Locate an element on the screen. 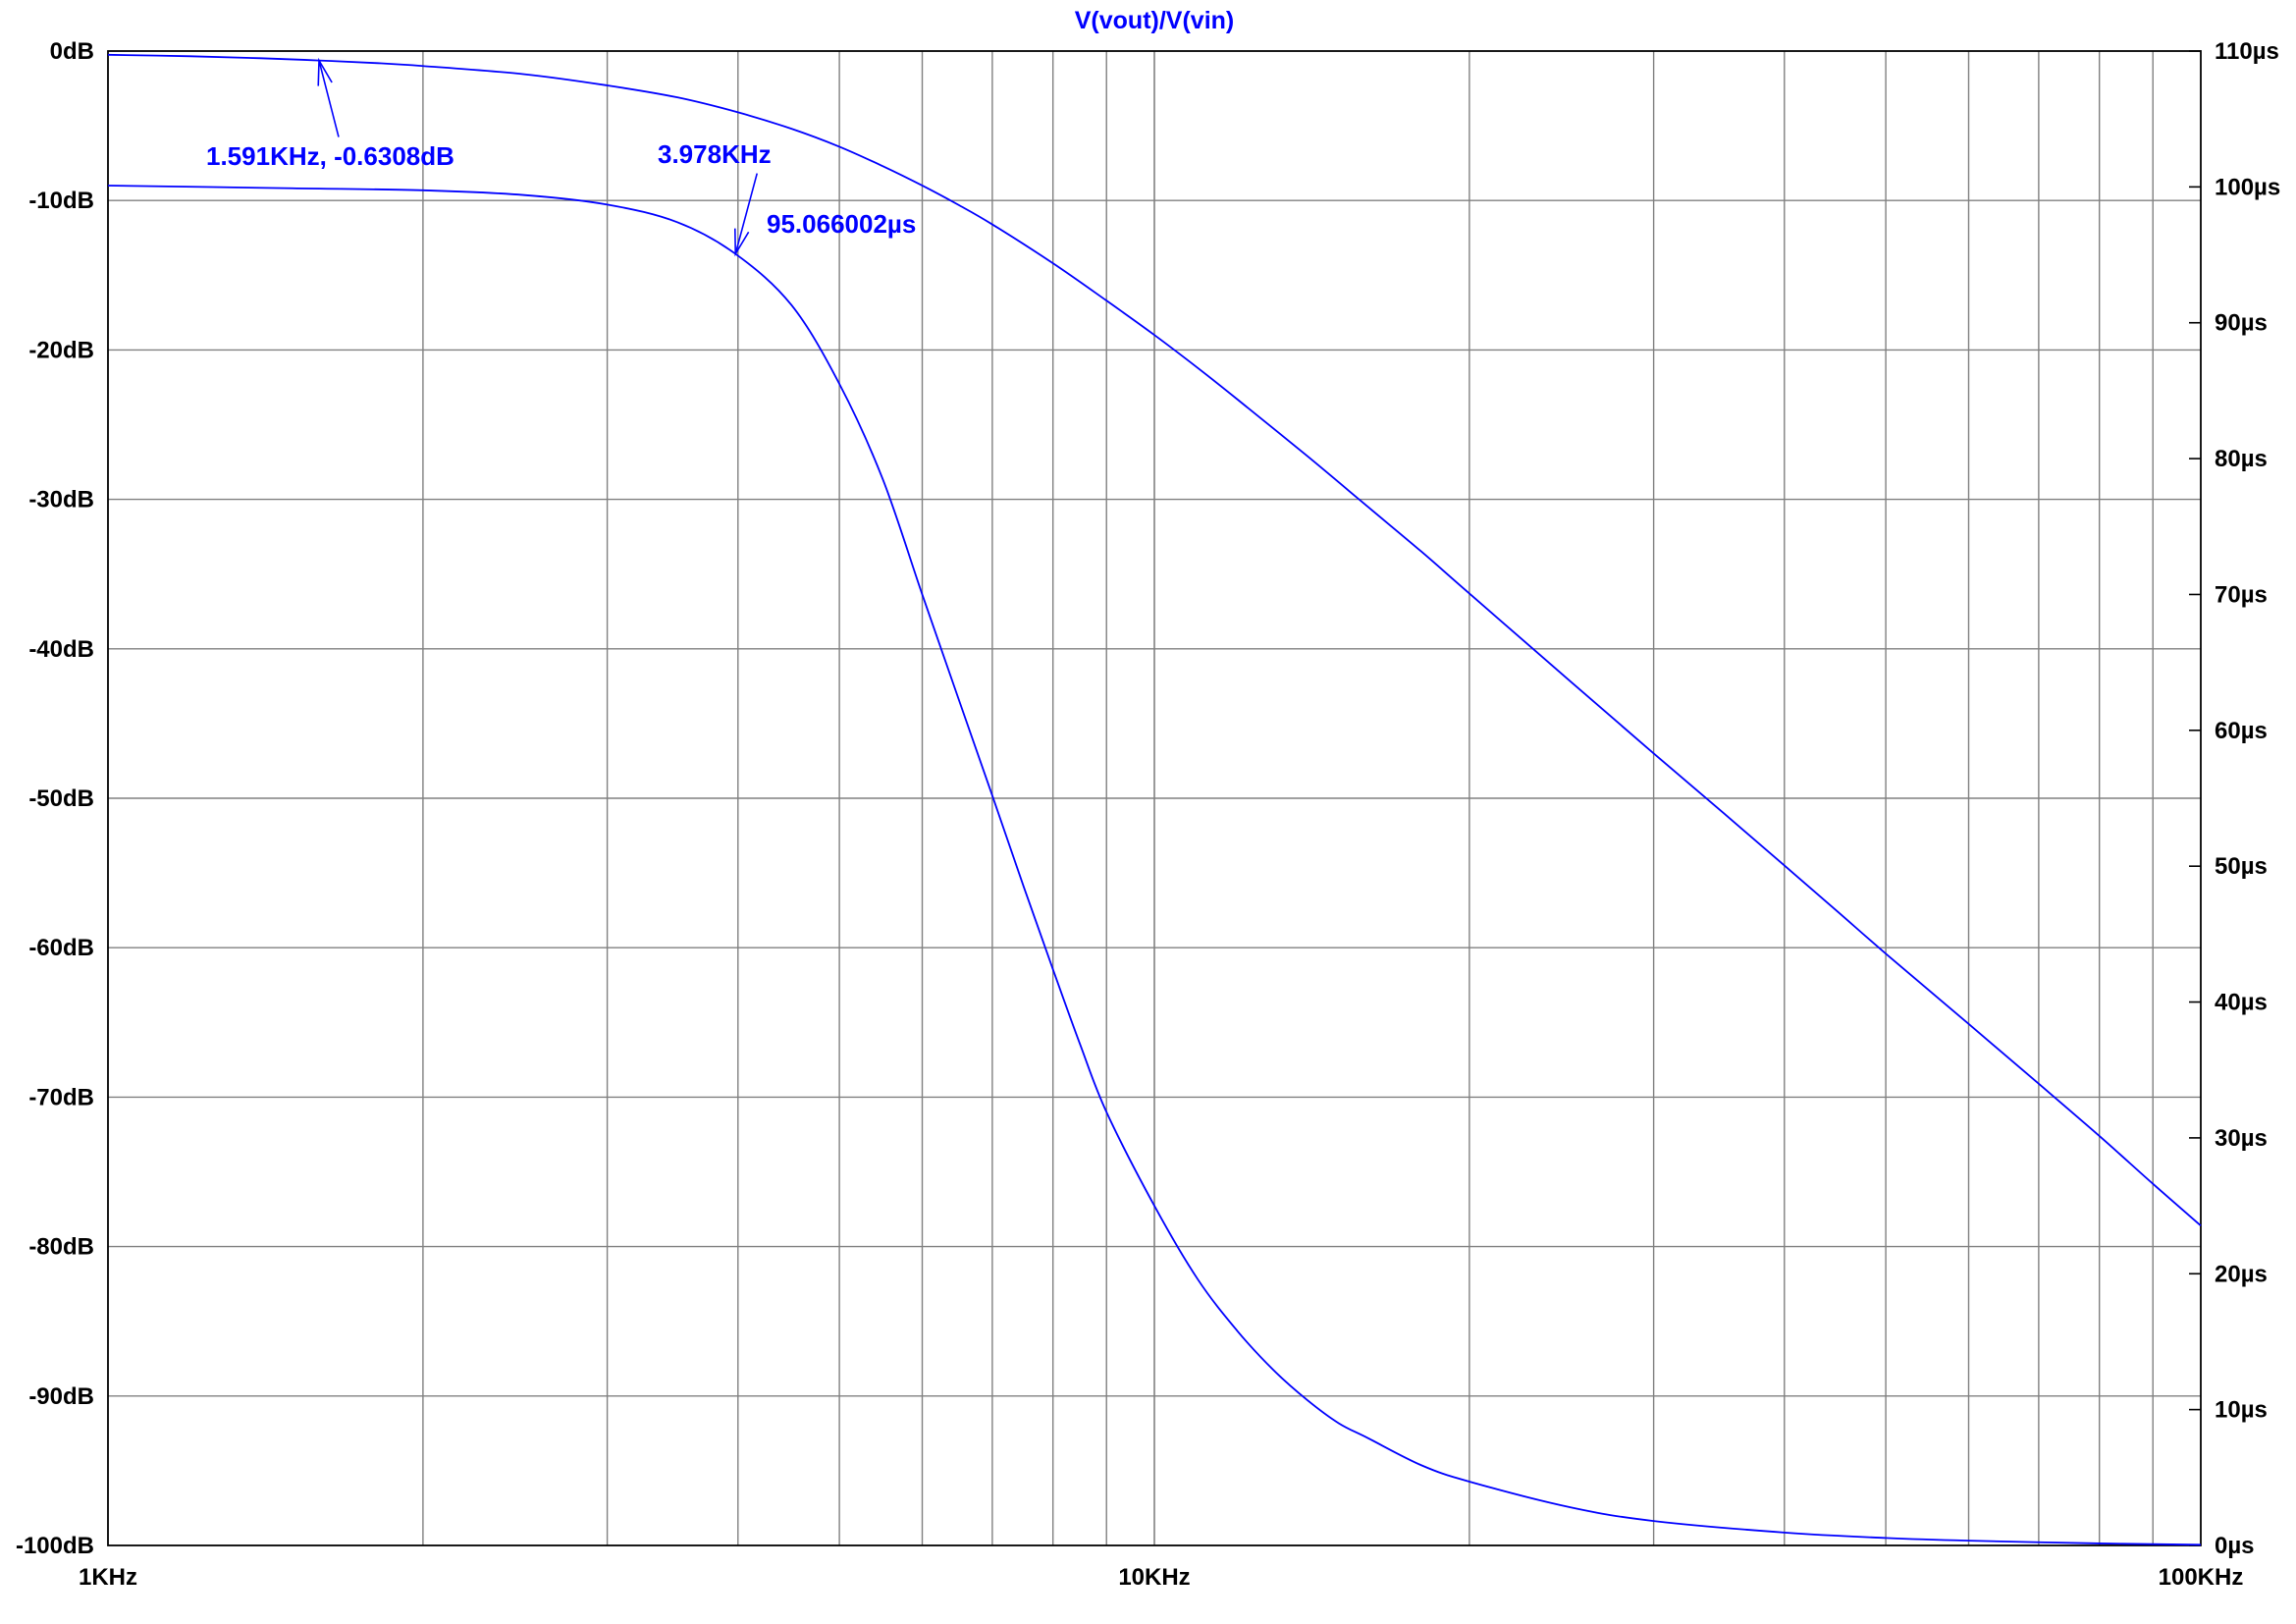 Image resolution: width=2296 pixels, height=1624 pixels. left-axis-tick-label: -30dB is located at coordinates (61, 500).